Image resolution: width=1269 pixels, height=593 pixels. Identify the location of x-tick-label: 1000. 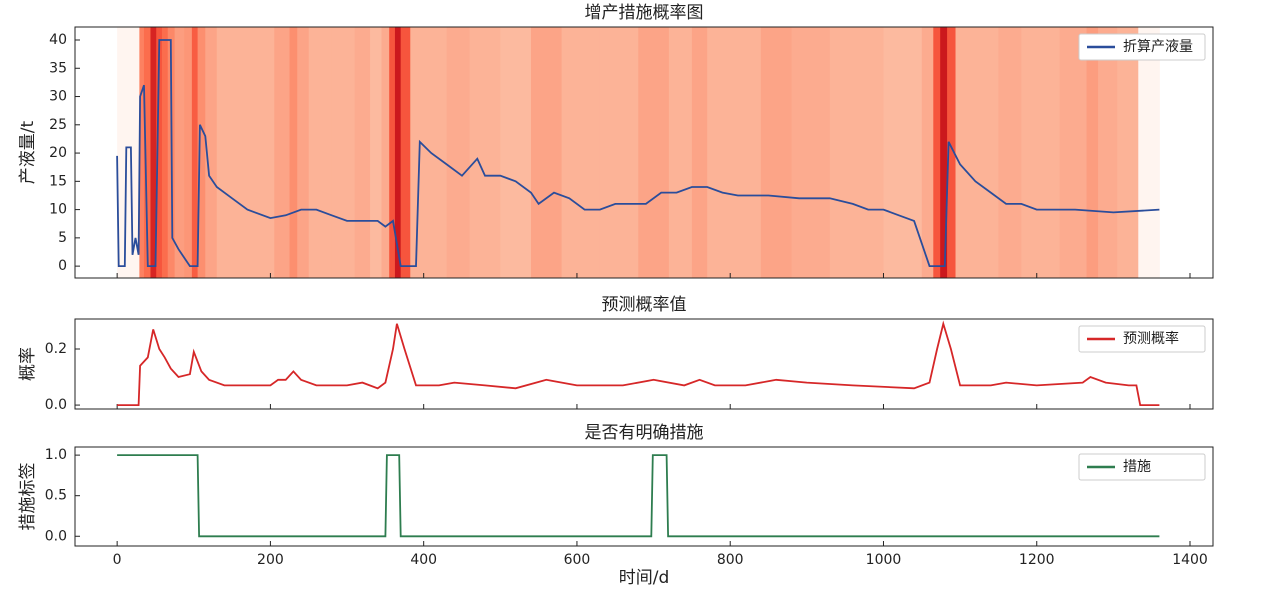
(884, 560).